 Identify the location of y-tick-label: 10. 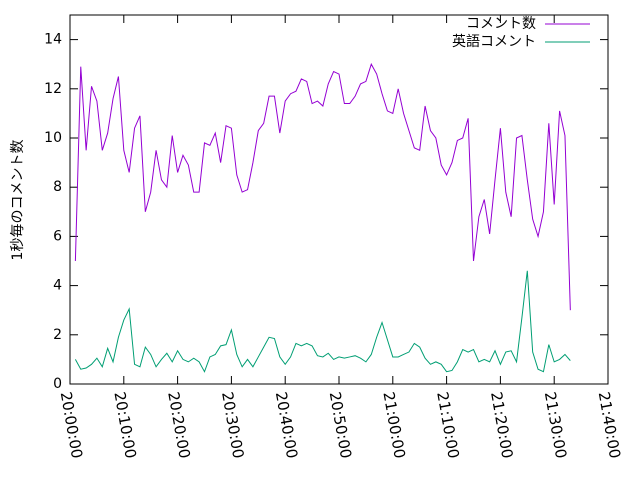
(53, 138).